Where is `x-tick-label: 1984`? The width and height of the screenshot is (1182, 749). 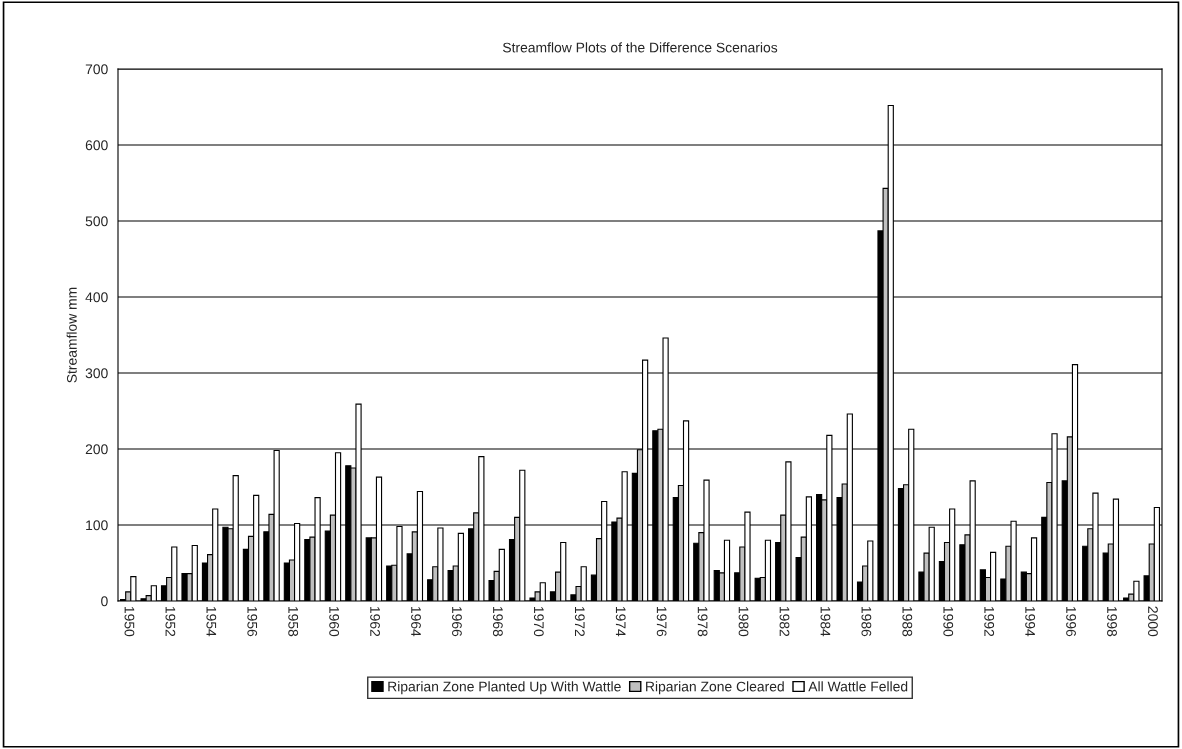
x-tick-label: 1984 is located at coordinates (825, 621).